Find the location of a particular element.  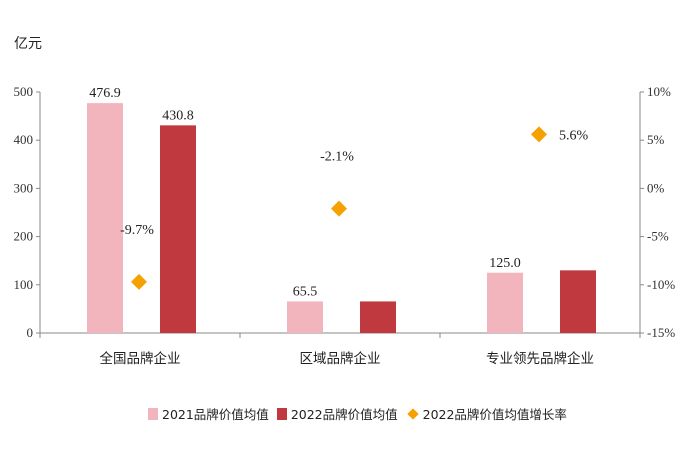

left-axis-ticks: 0 100 200 300 400 500 is located at coordinates (27, 212).